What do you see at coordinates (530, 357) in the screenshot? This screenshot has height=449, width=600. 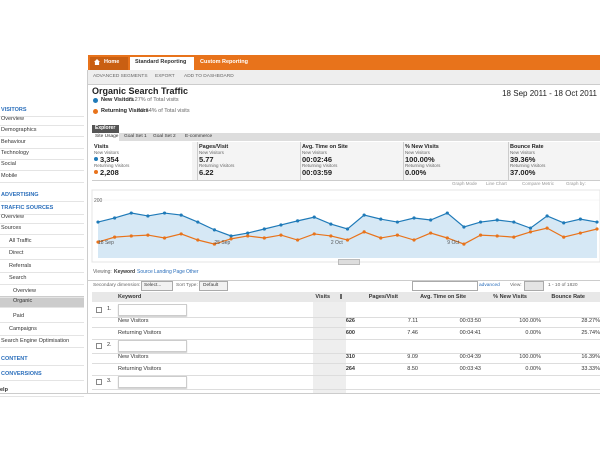 I see `table-cell: 100.00%` at bounding box center [530, 357].